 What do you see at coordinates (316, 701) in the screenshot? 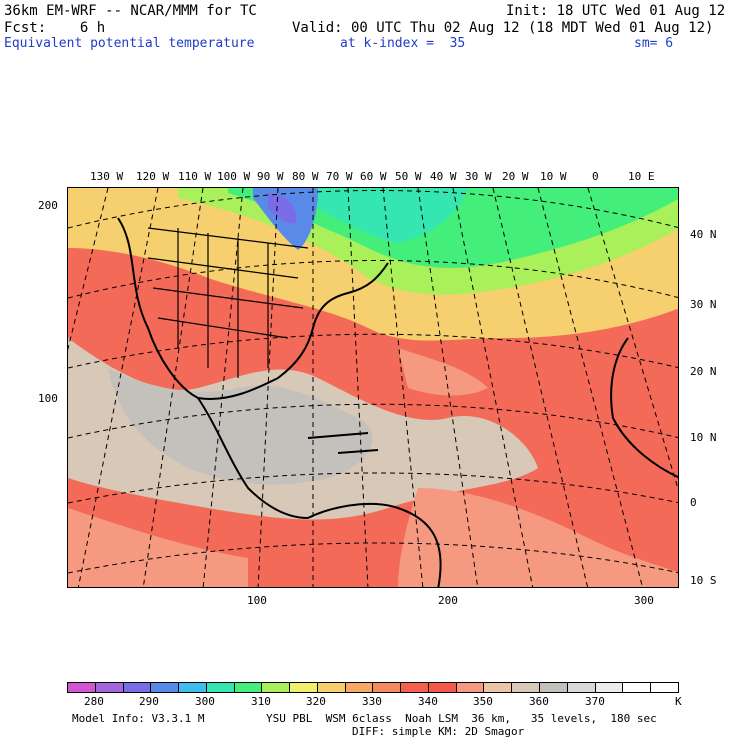
I see `scale-label: 320` at bounding box center [316, 701].